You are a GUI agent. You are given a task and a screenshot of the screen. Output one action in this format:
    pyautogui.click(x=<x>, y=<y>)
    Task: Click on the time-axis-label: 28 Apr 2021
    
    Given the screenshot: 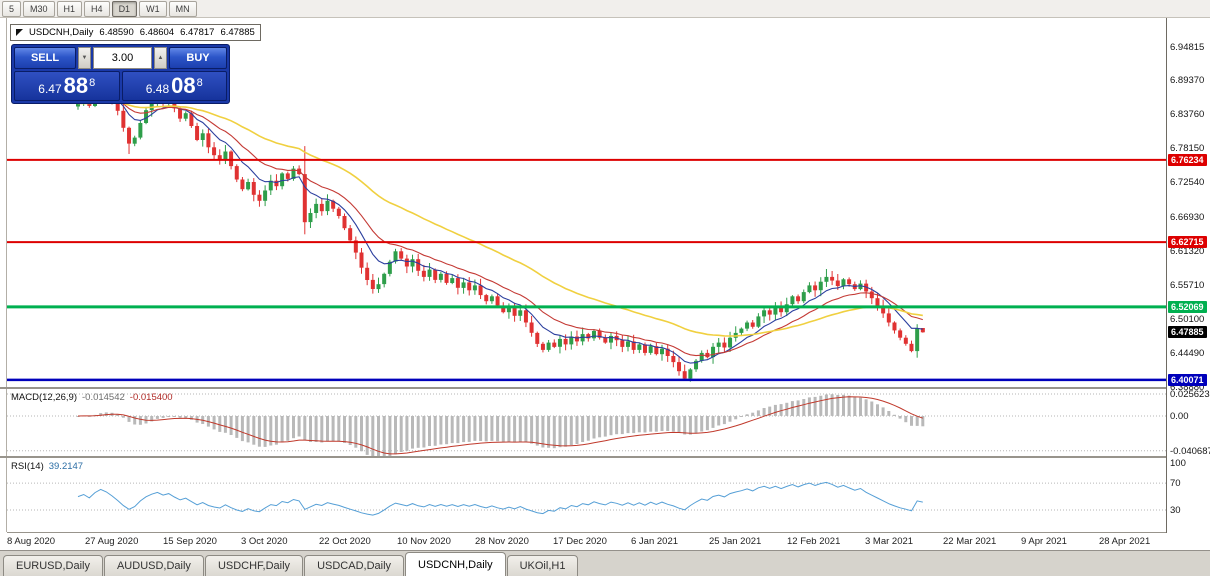 What is the action you would take?
    pyautogui.click(x=1125, y=541)
    